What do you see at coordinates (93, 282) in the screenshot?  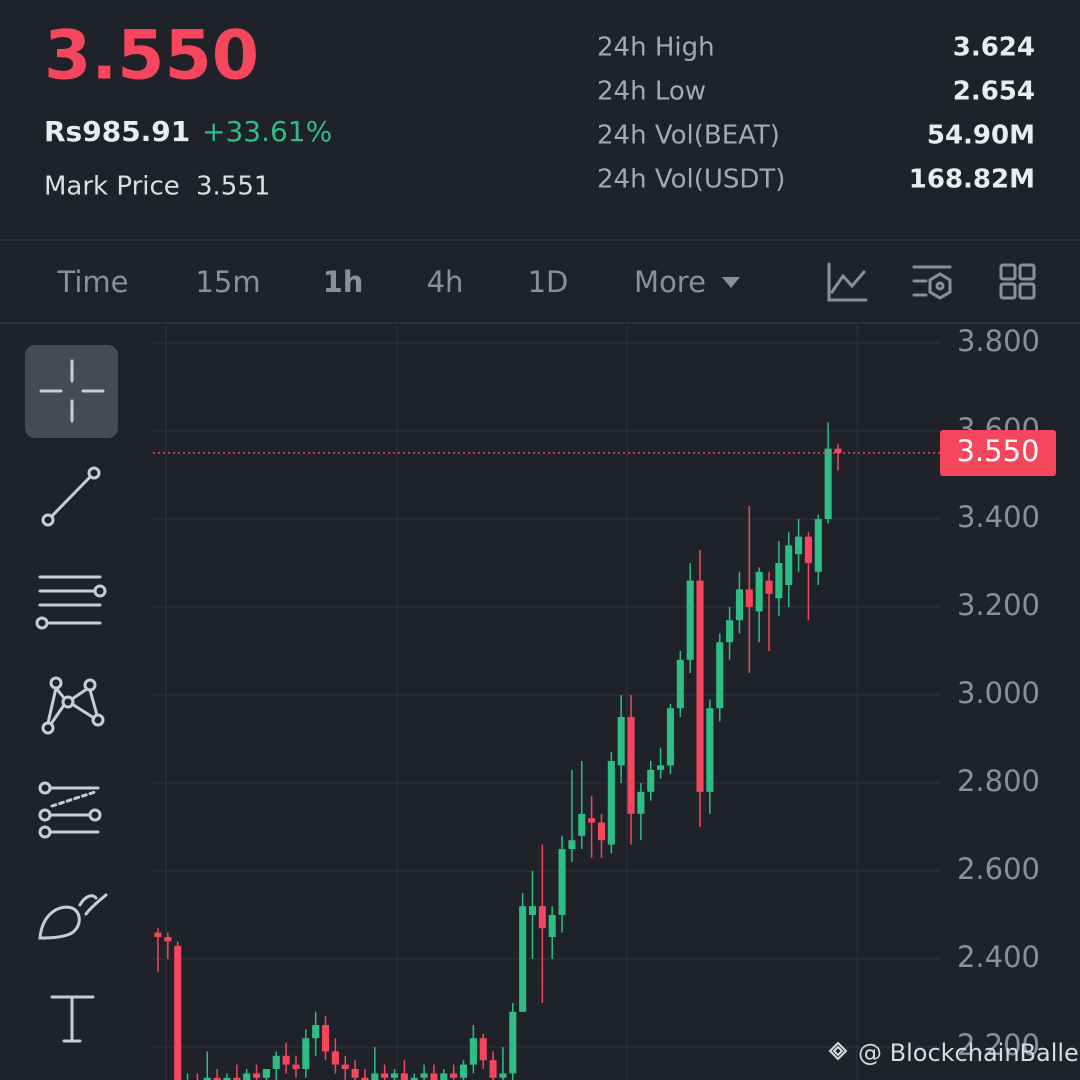 I see `interval-tab: Time` at bounding box center [93, 282].